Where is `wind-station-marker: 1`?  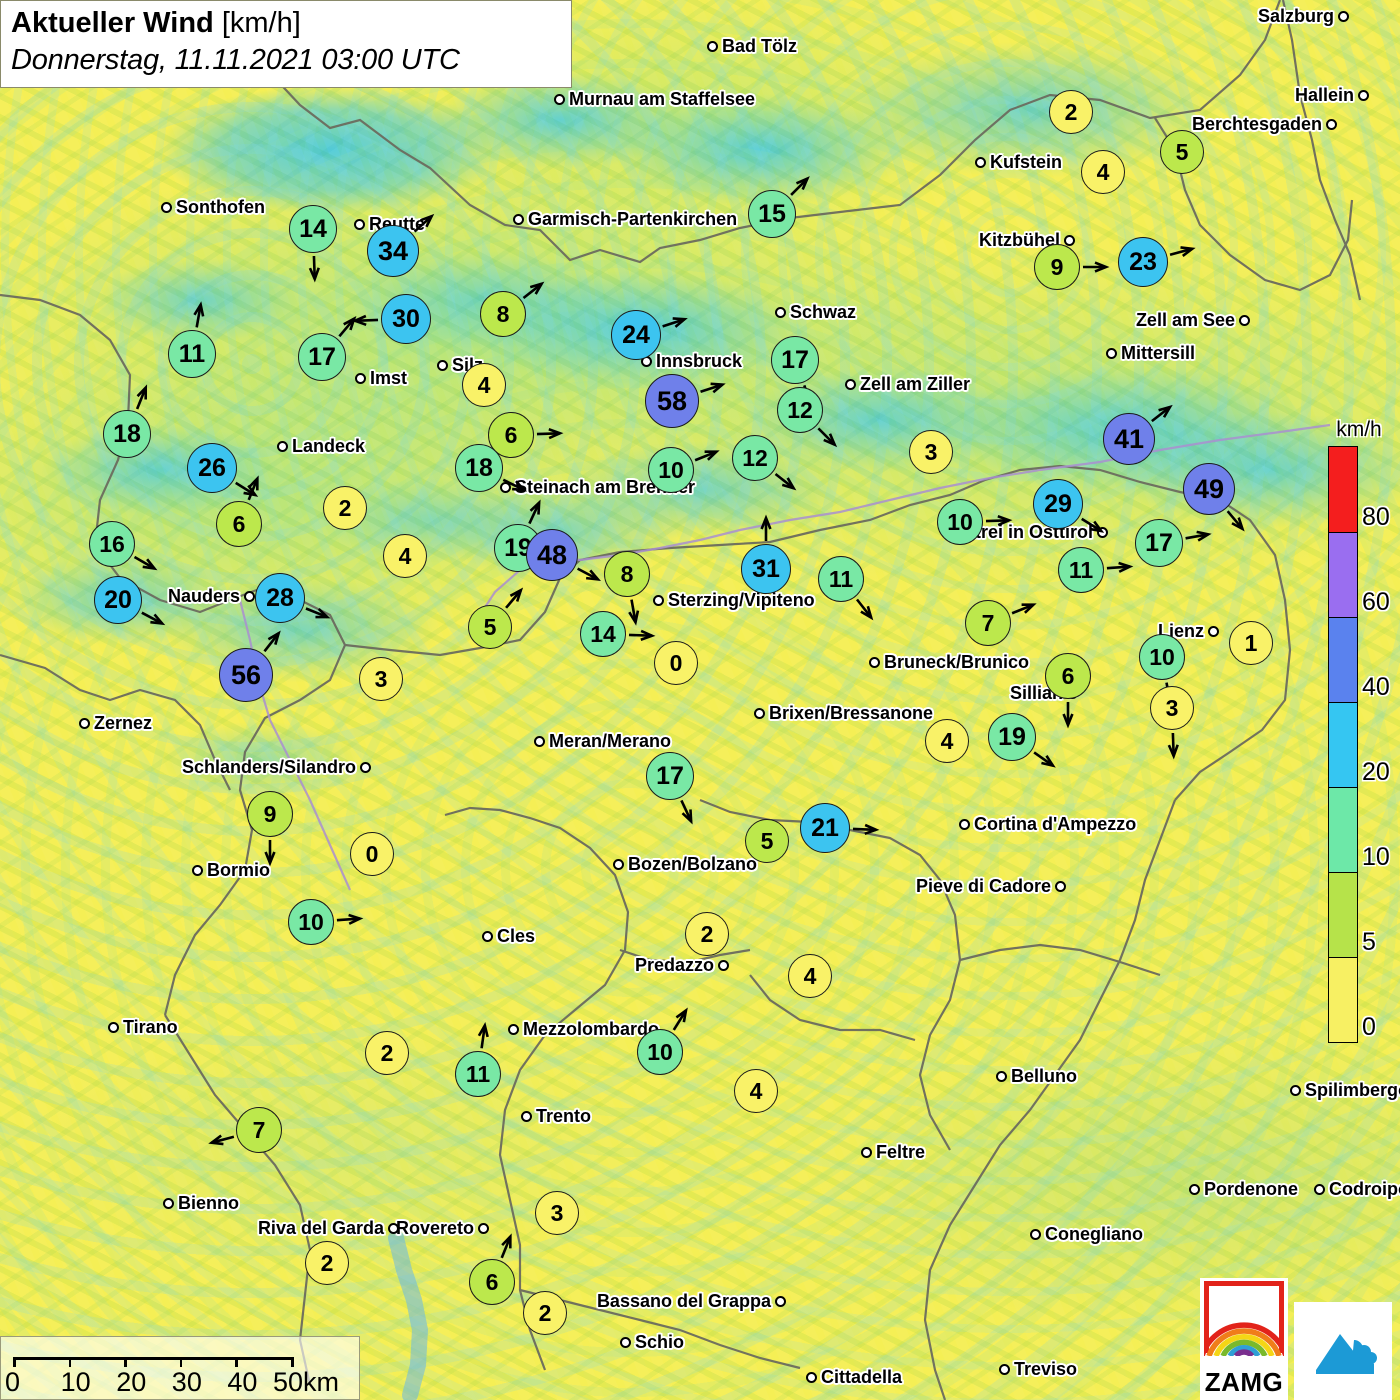 wind-station-marker: 1 is located at coordinates (1251, 643).